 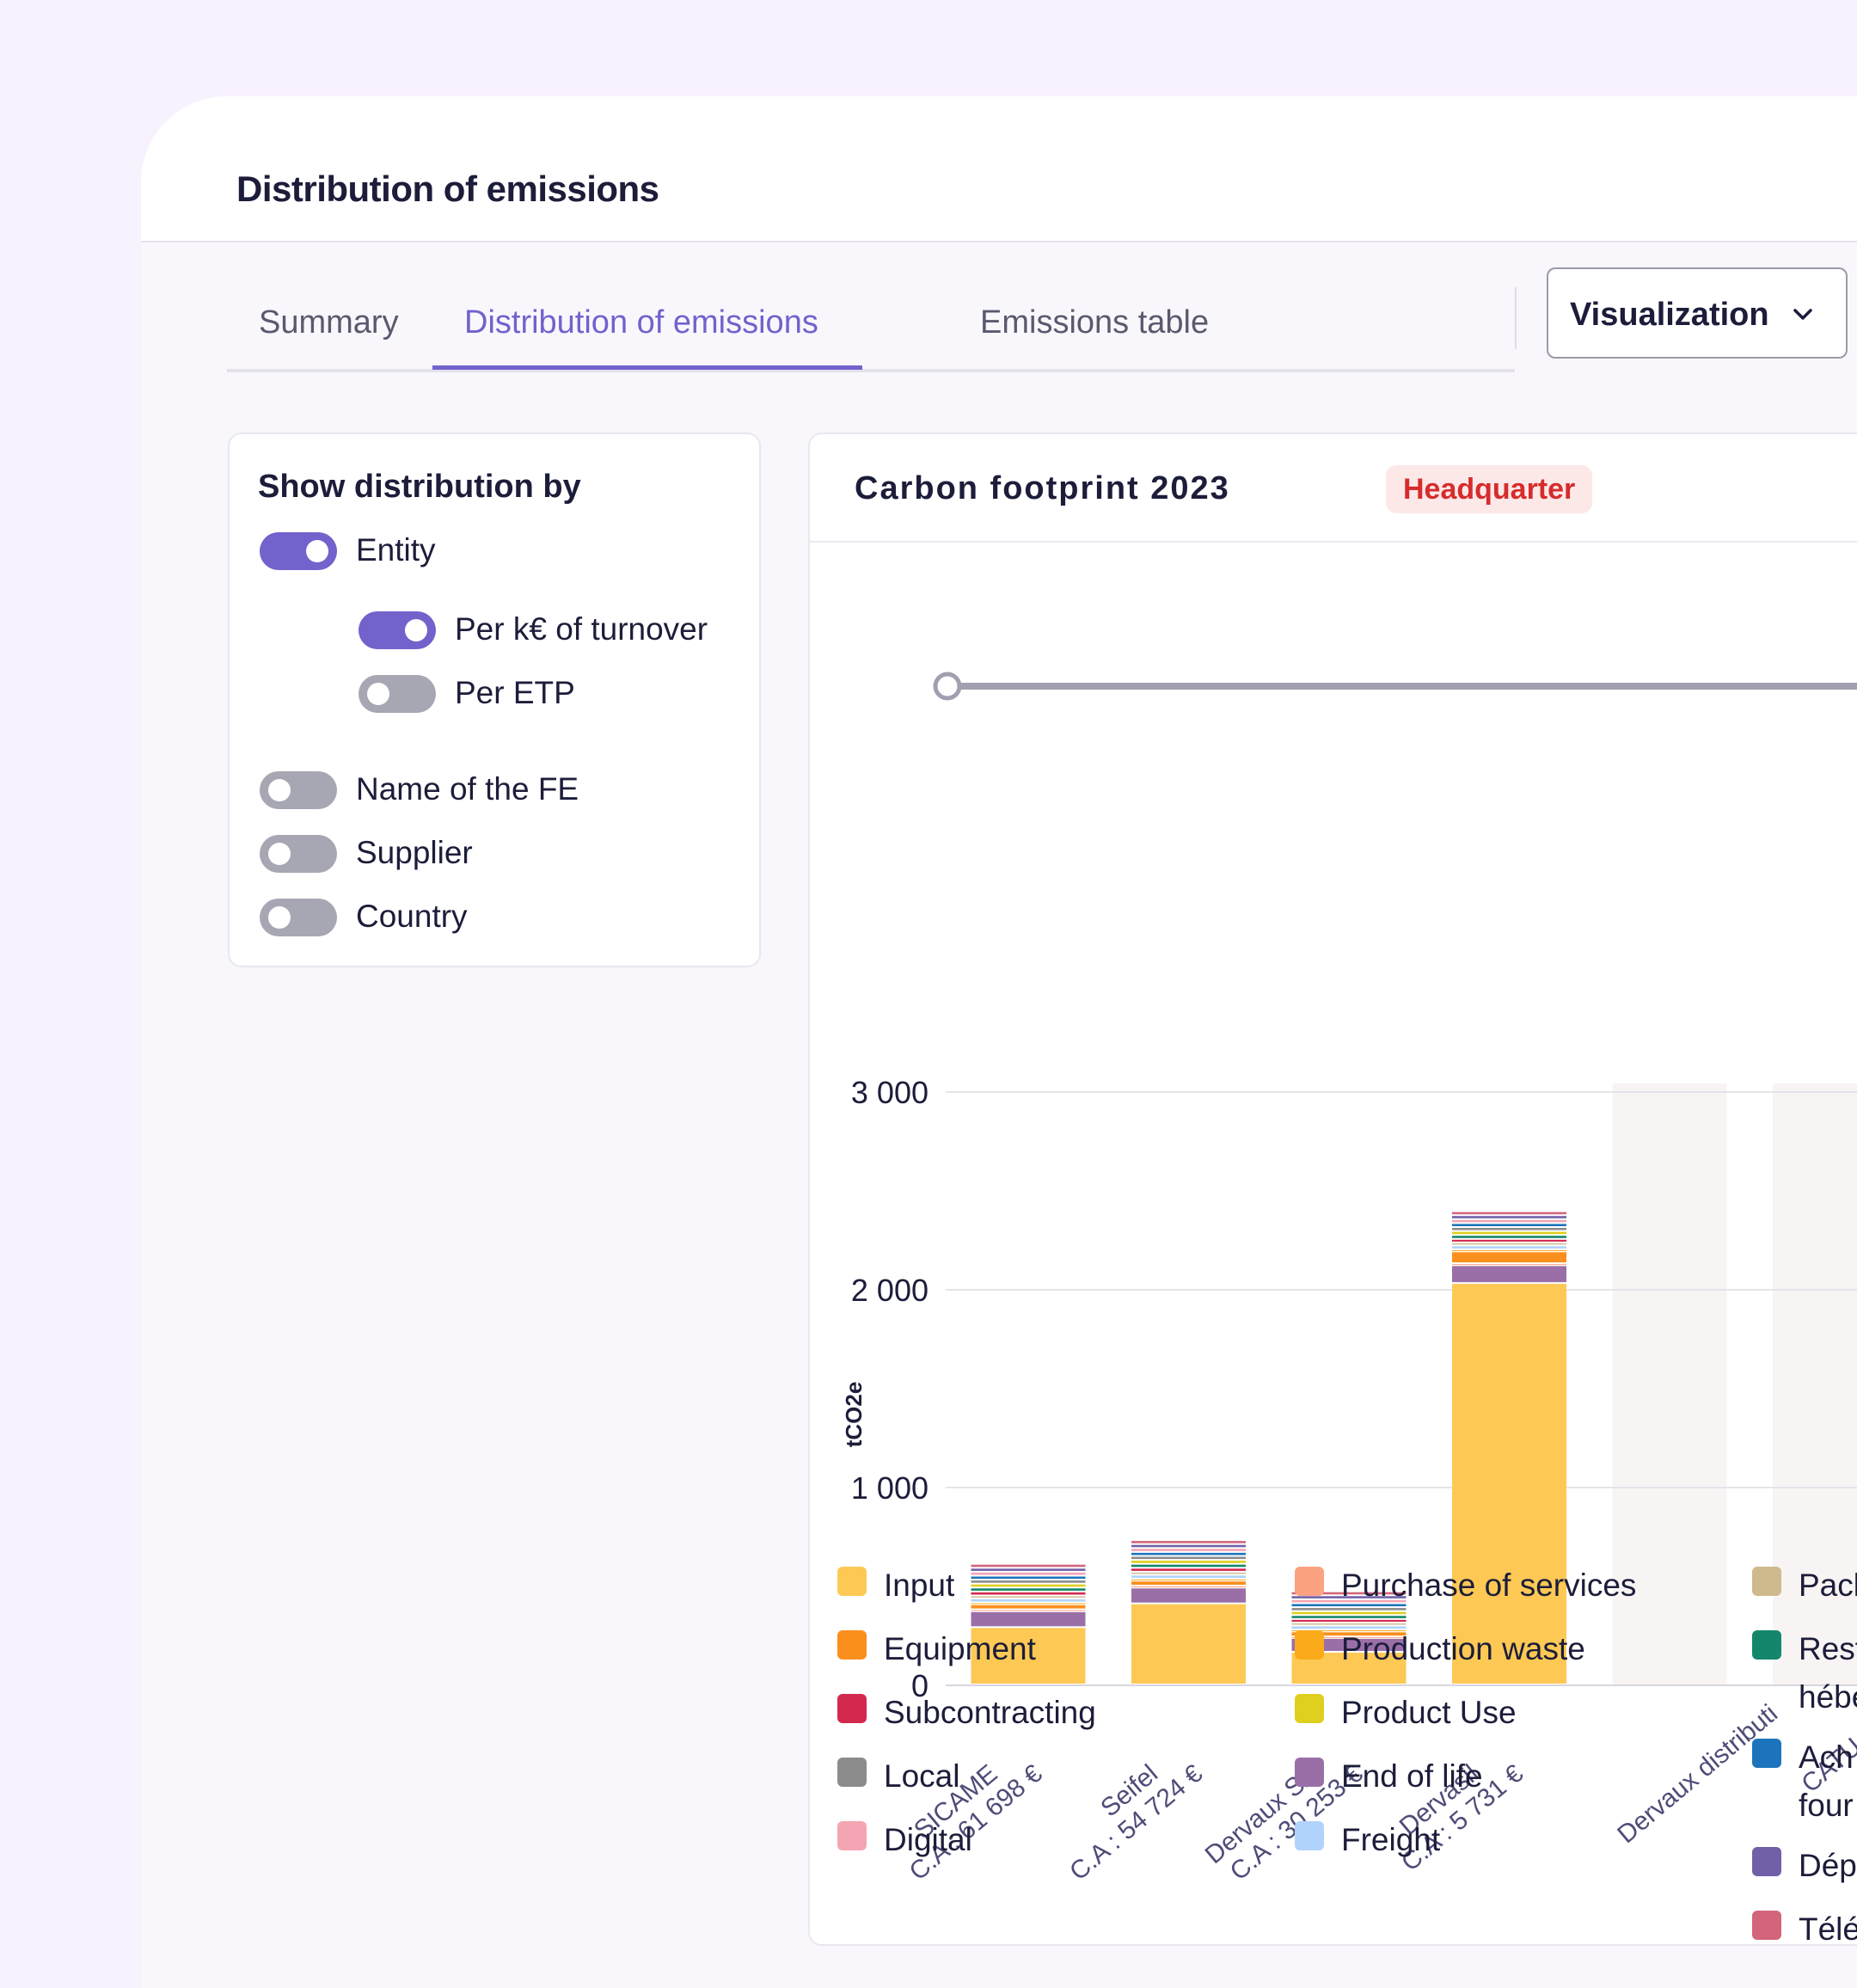 I want to click on legend-label: Rest hébe, so click(x=1828, y=1673).